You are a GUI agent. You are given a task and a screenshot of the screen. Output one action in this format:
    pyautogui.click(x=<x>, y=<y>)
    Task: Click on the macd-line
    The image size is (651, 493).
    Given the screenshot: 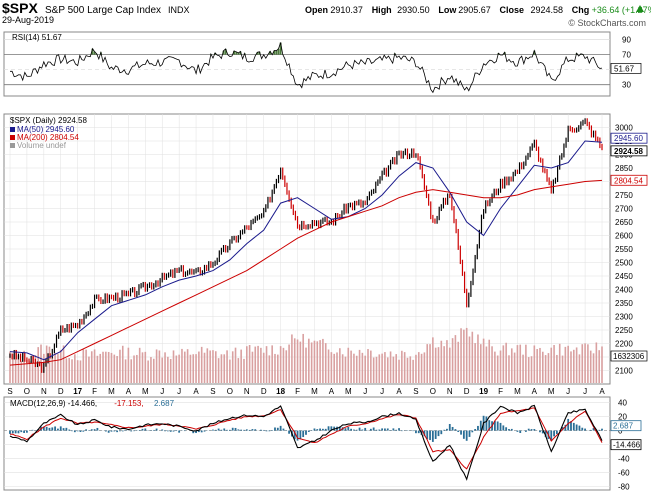 What is the action you would take?
    pyautogui.click(x=306, y=442)
    